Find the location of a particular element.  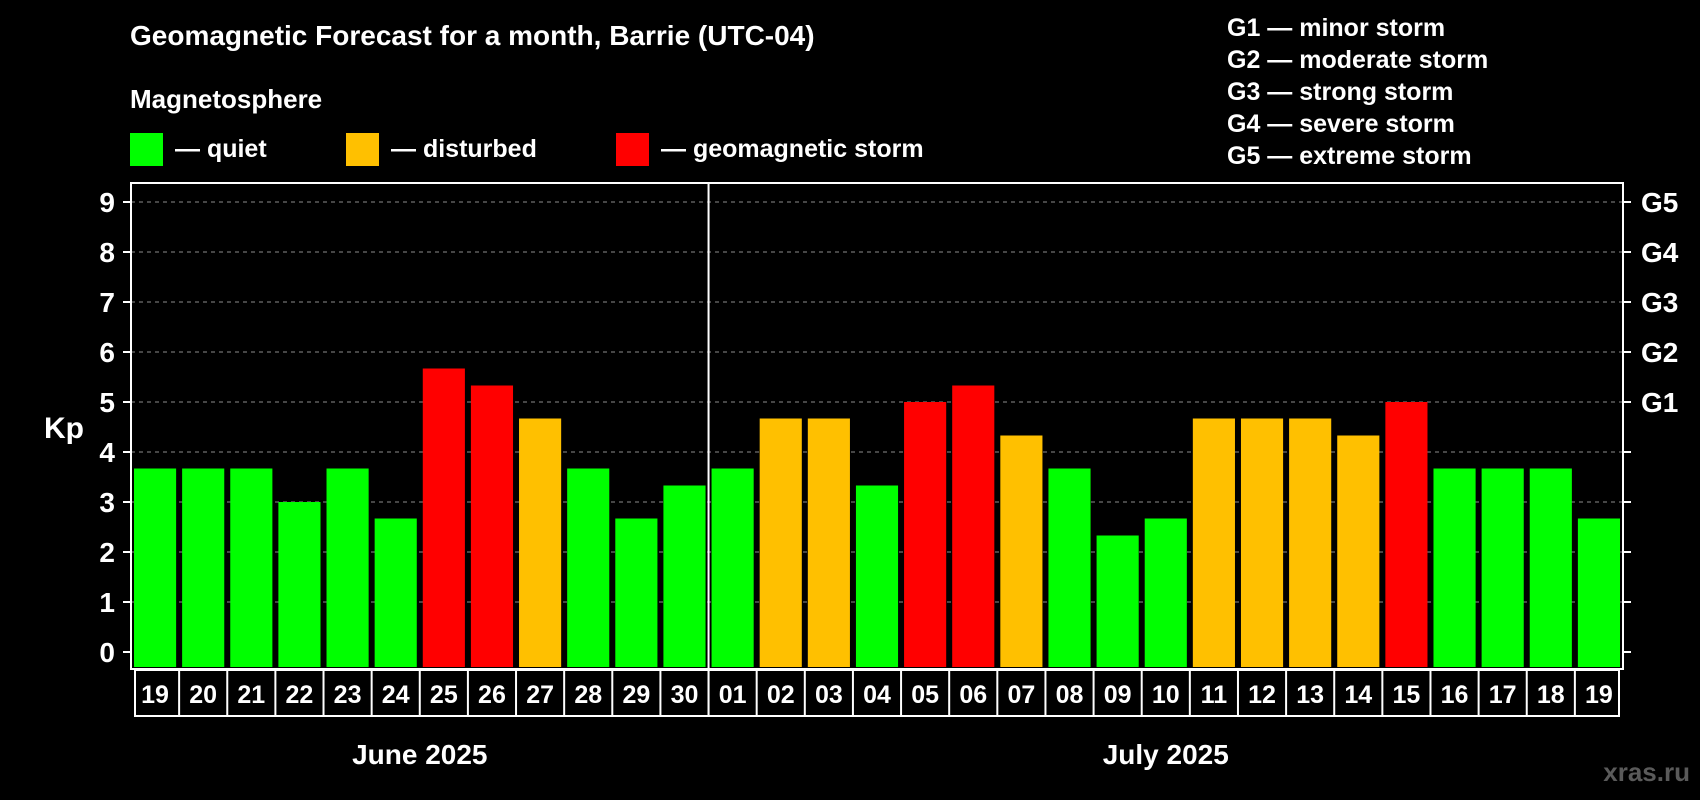

legend-item-storm: — geomagnetic storm is located at coordinates (770, 149).